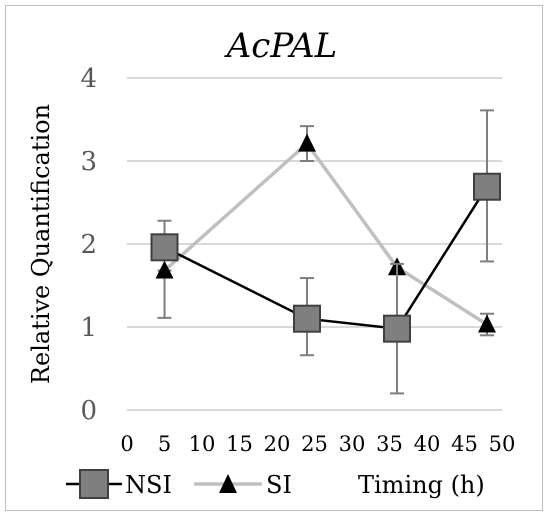 The image size is (550, 518). Describe the element at coordinates (464, 444) in the screenshot. I see `x-tick-label: 45` at that location.